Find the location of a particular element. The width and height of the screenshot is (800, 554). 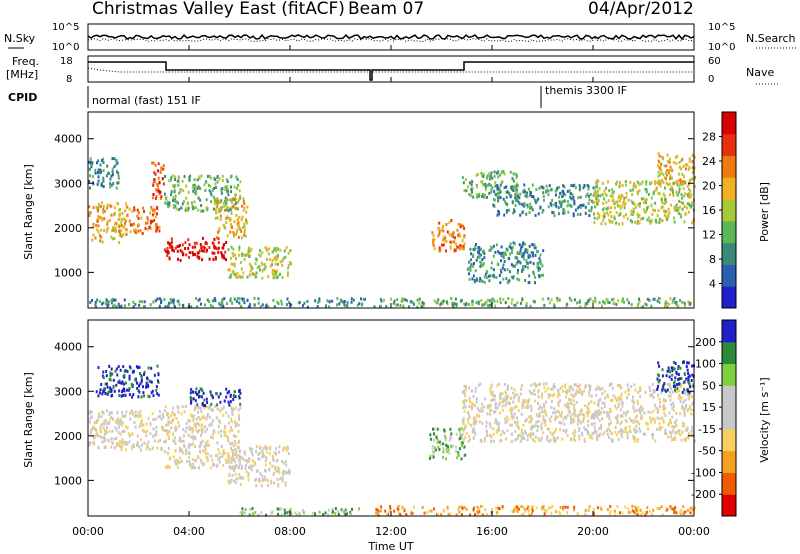

nave-series is located at coordinates (390, 70).